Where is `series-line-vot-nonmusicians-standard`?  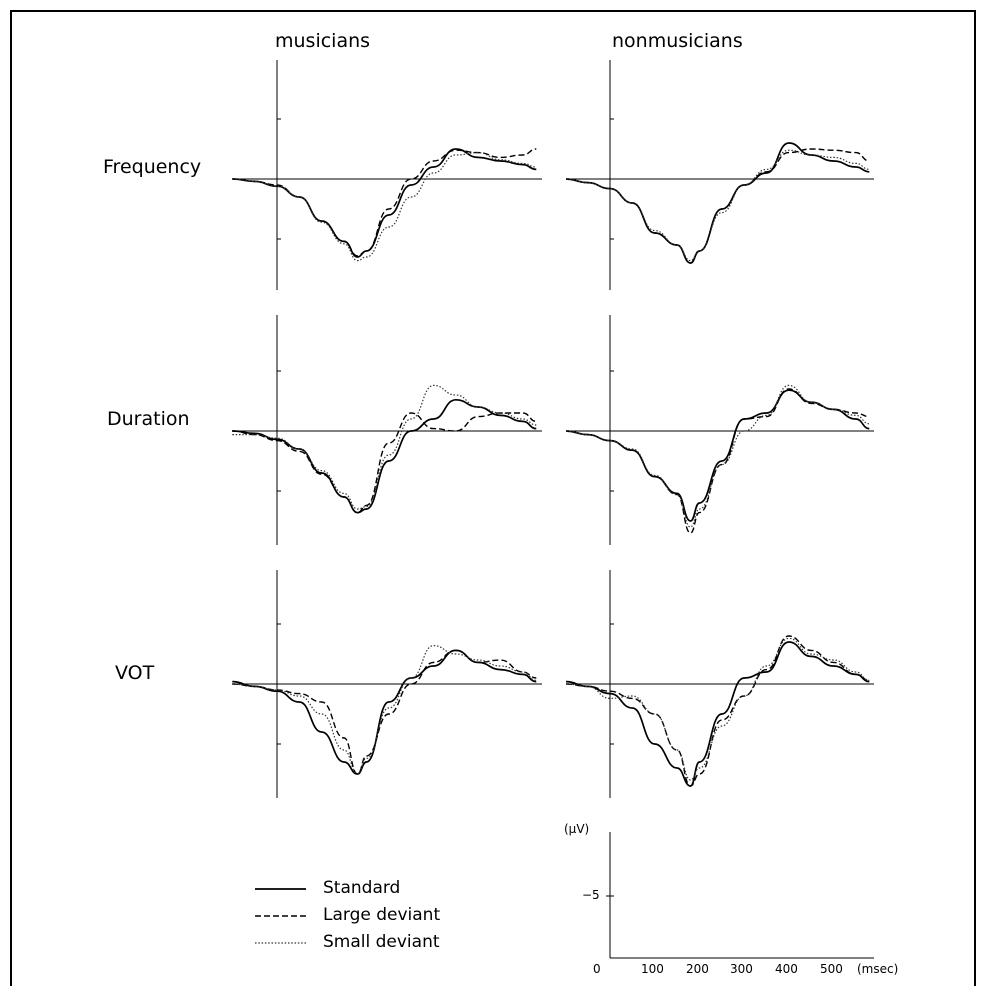
series-line-vot-nonmusicians-standard is located at coordinates (717, 714).